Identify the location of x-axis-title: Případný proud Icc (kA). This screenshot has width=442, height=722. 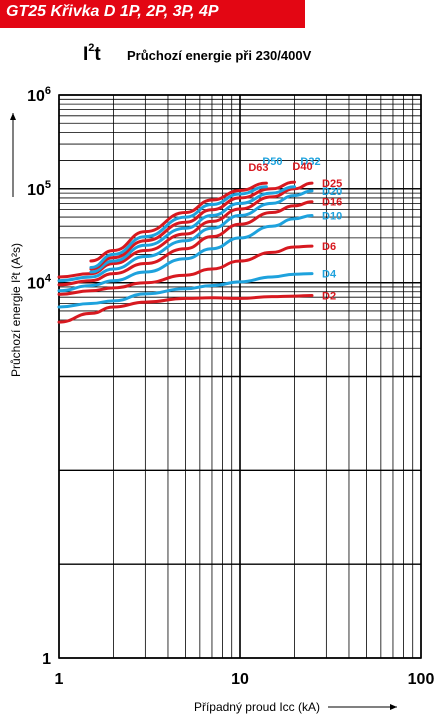
(257, 707).